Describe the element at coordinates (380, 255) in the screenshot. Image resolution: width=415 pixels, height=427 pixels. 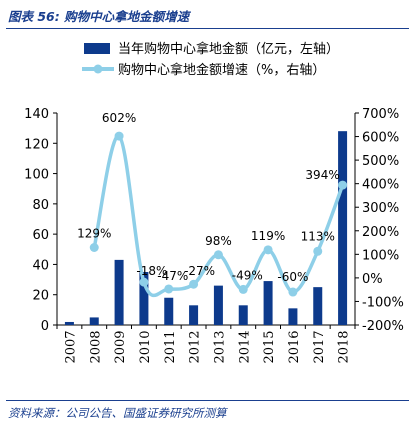
I see `right-axis-tick-label: 100%` at that location.